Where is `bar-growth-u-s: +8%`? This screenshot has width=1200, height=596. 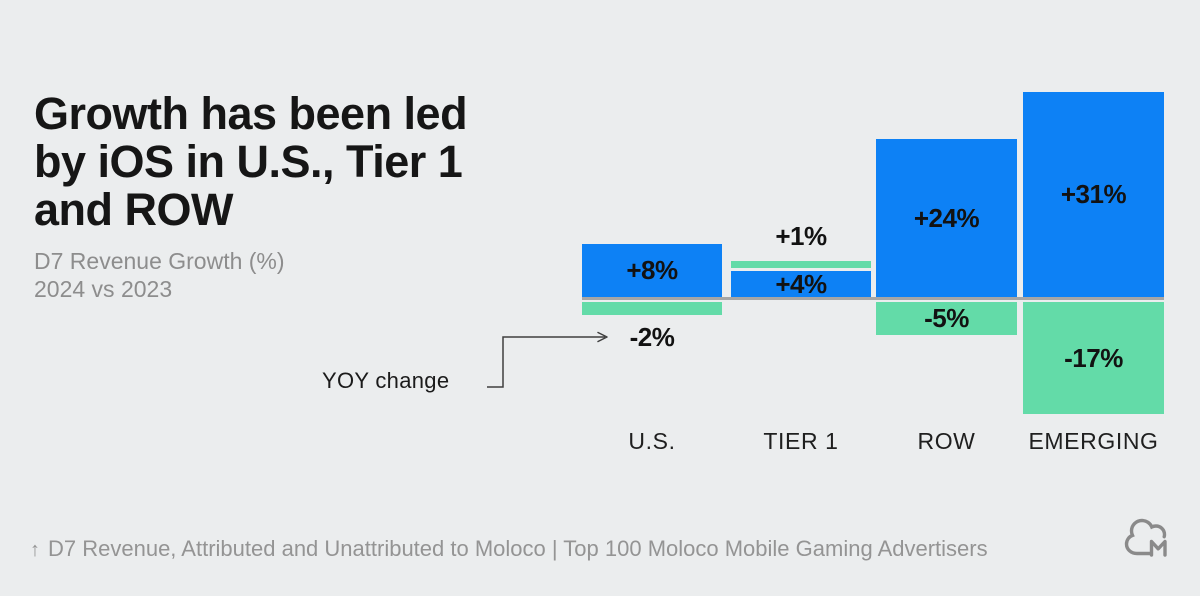
bar-growth-u-s: +8% is located at coordinates (652, 270).